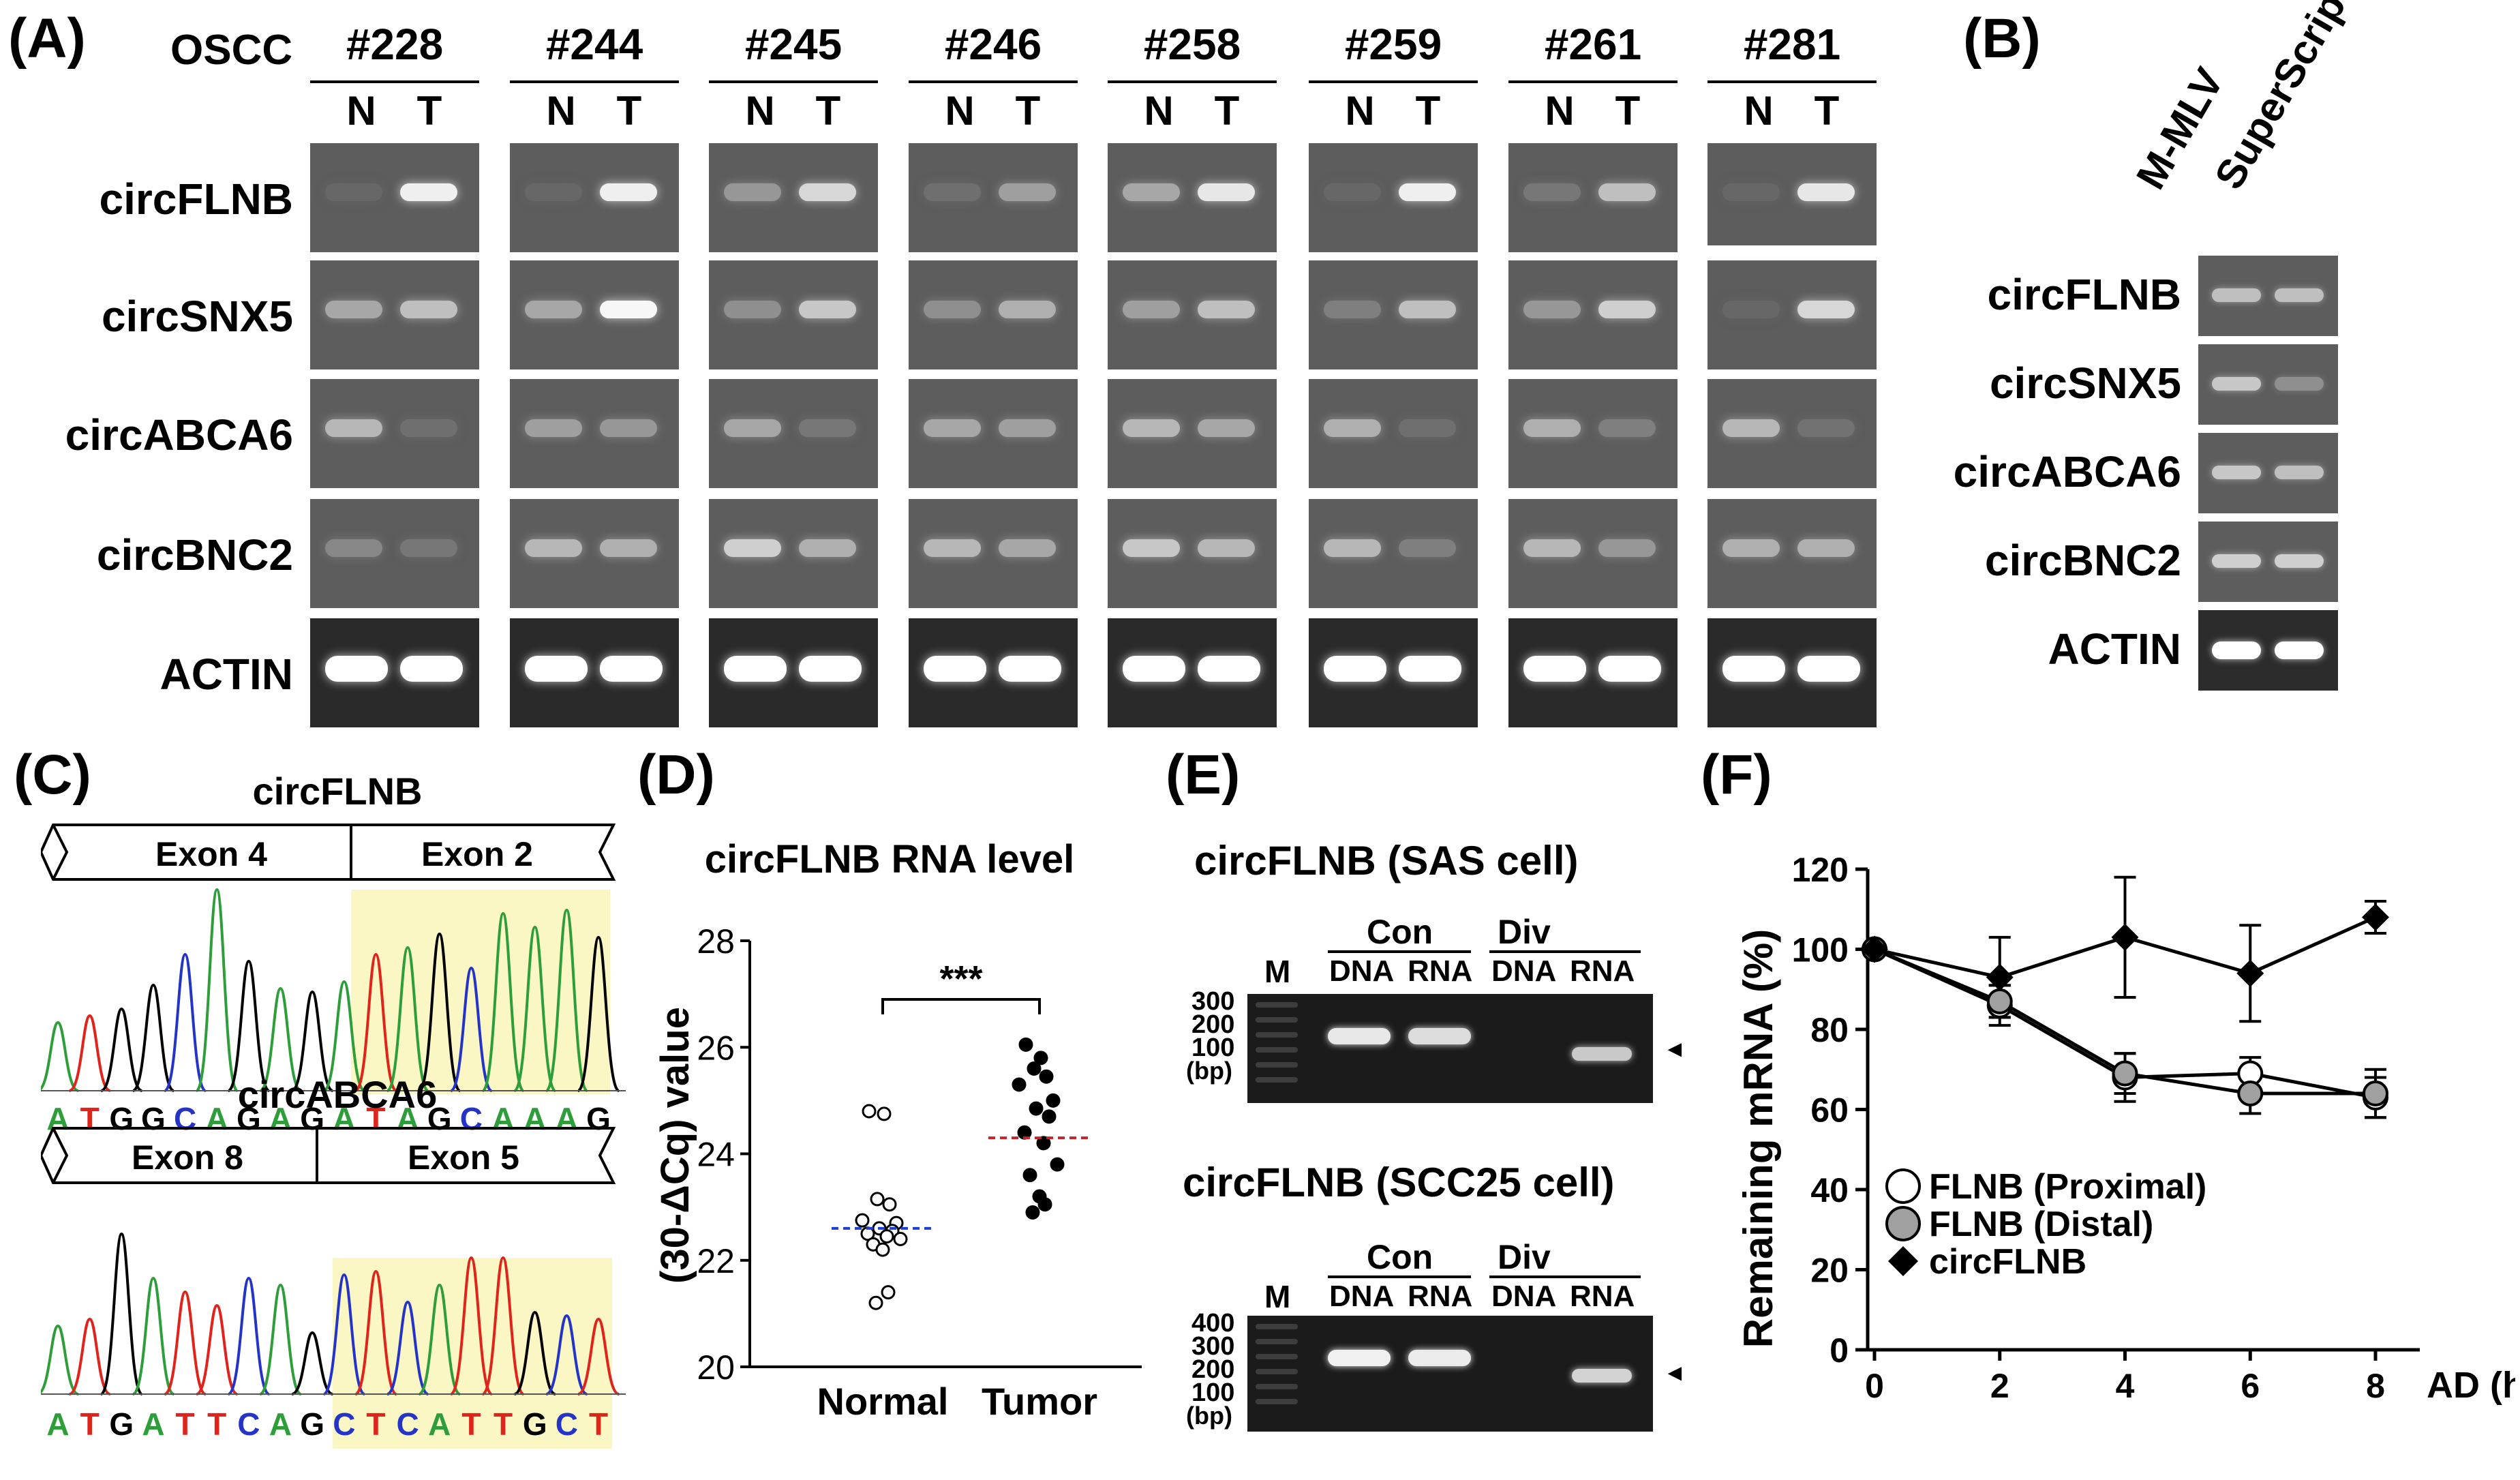 The height and width of the screenshot is (1480, 2520). What do you see at coordinates (231, 51) in the screenshot?
I see `oscc-label: OSCC` at bounding box center [231, 51].